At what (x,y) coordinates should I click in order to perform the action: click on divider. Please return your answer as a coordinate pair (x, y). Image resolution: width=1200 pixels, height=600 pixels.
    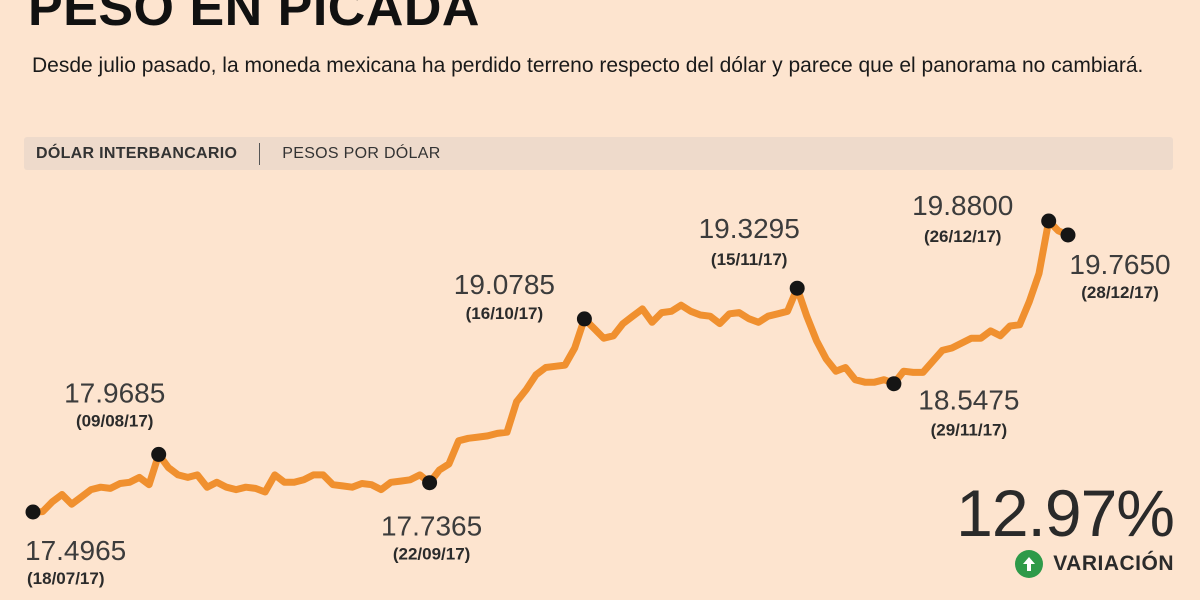
    Looking at the image, I should click on (260, 153).